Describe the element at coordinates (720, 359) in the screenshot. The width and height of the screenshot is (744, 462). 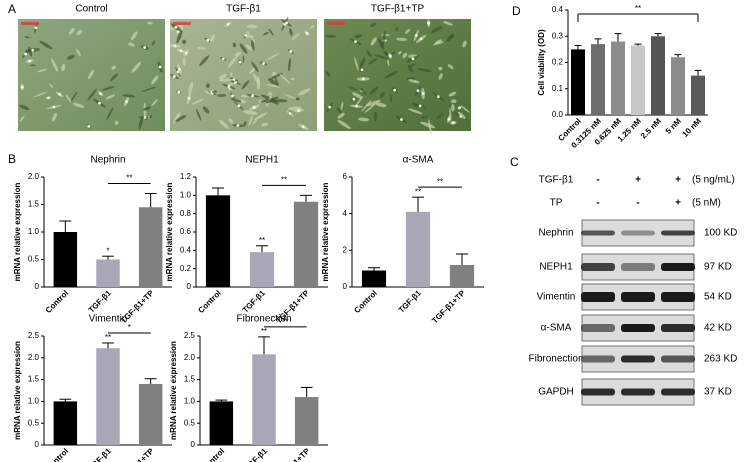
I see `protein-size: 263 KD` at that location.